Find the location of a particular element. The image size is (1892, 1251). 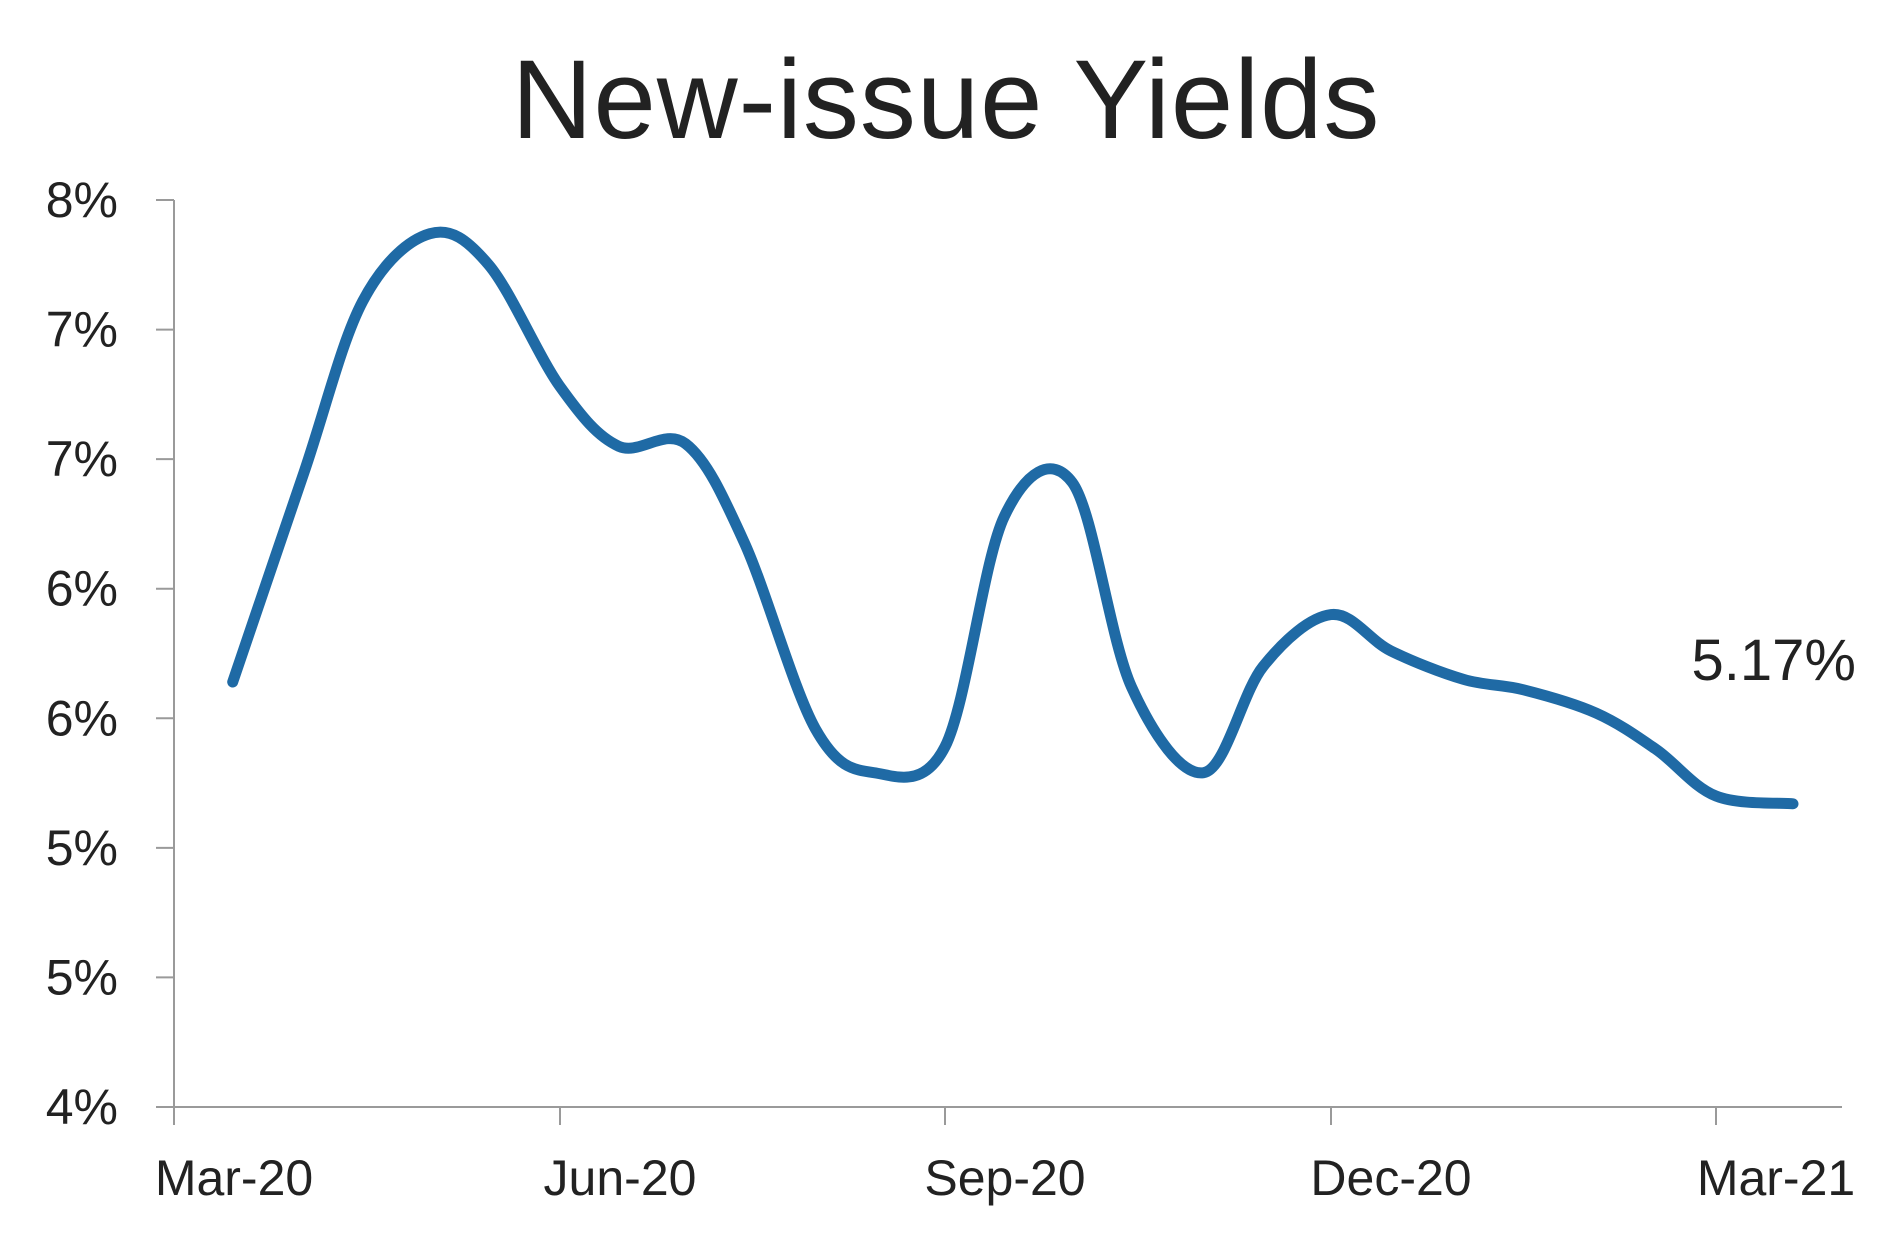

end-value-label: 5.17% is located at coordinates (1774, 660).